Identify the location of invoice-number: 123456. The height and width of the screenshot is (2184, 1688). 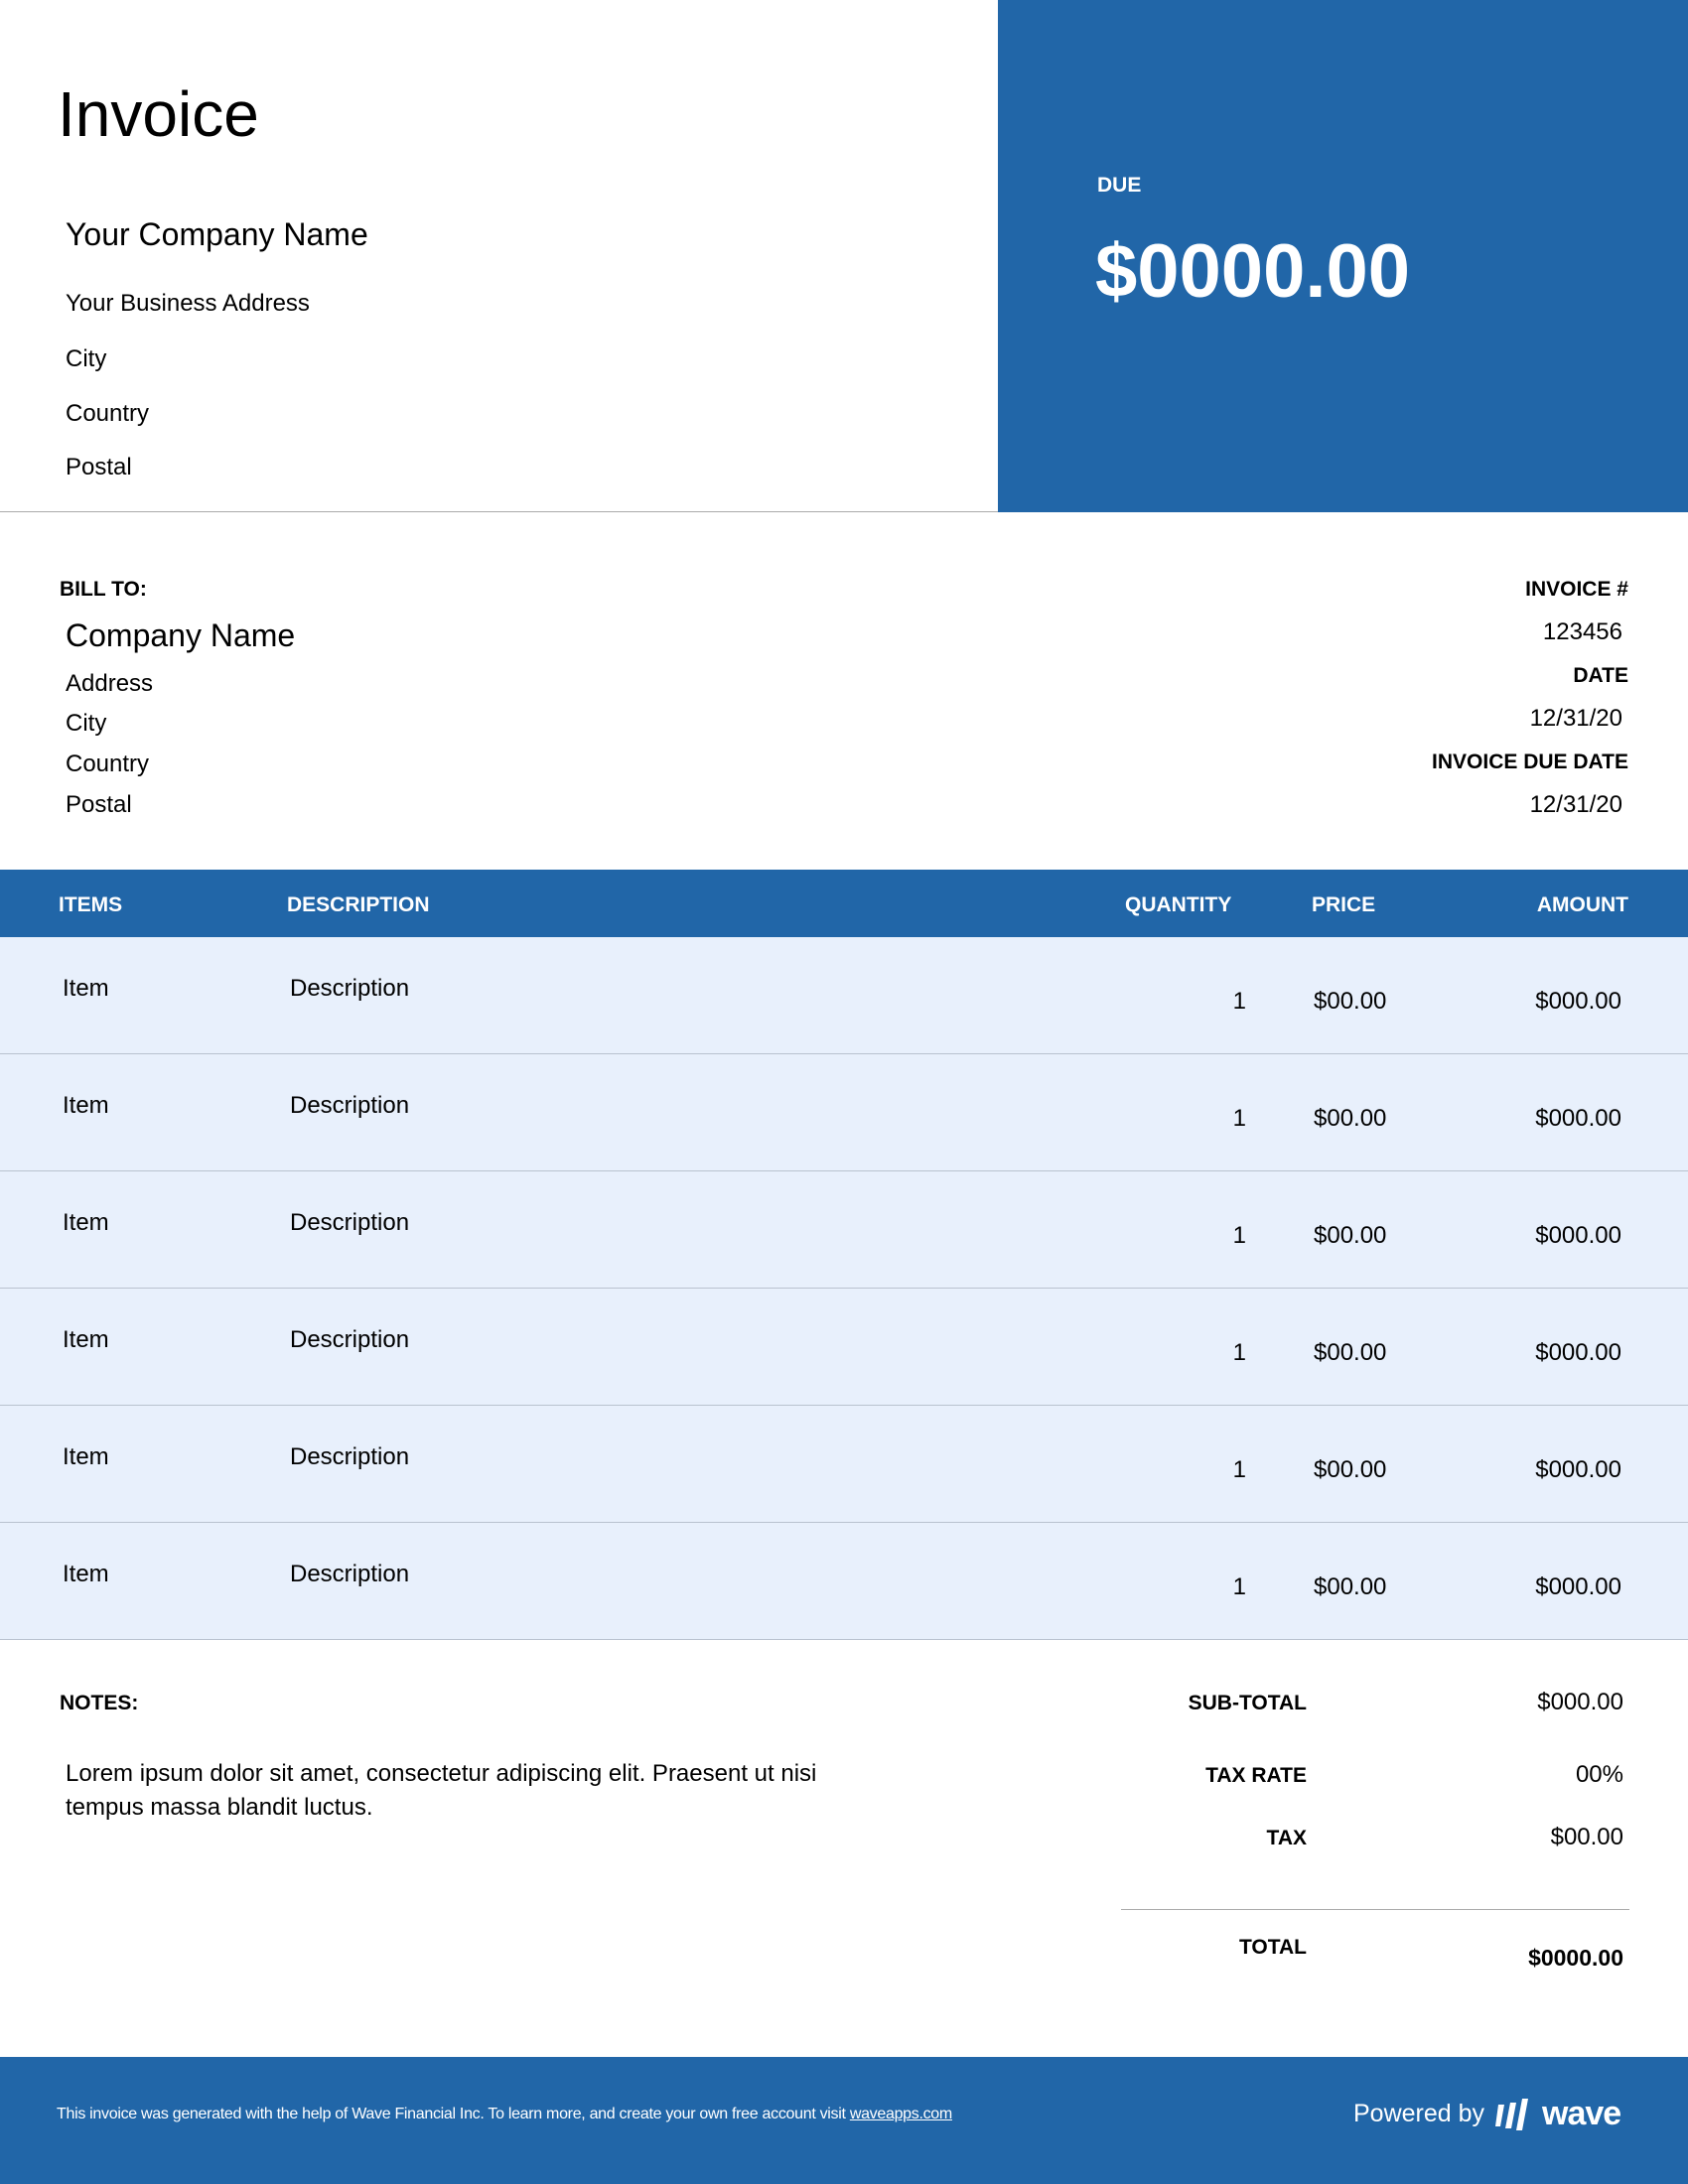
(1582, 631).